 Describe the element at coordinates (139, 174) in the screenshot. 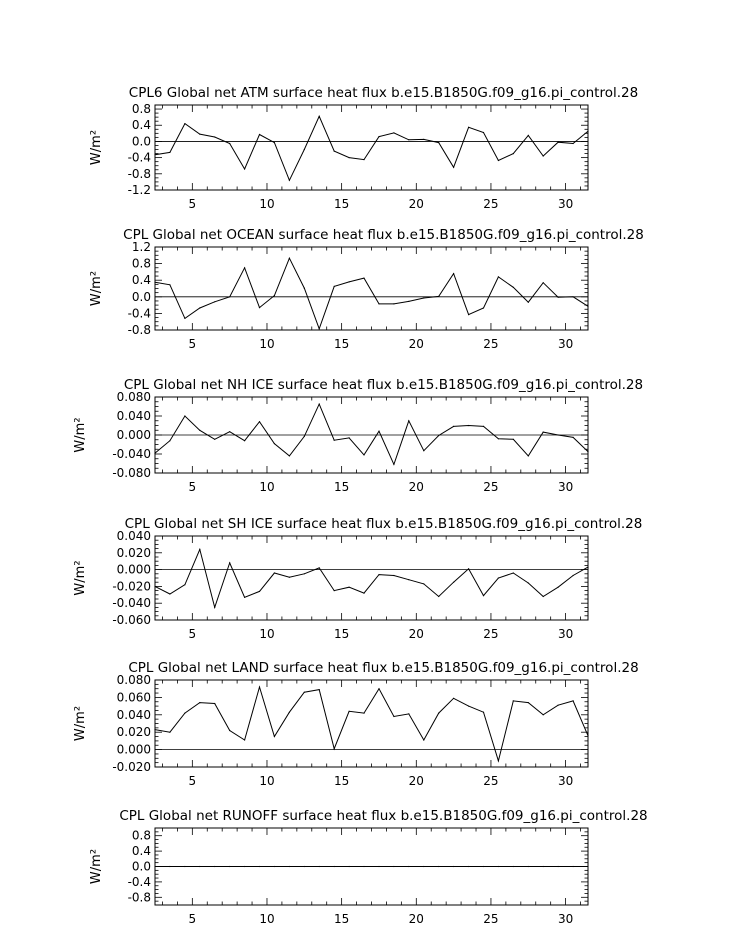

I see `y-tick-label: -0.8` at that location.